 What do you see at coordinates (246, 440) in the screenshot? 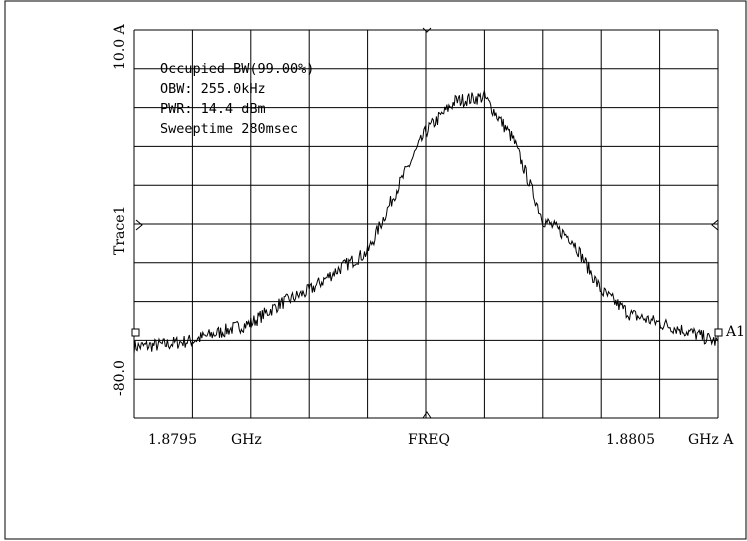
I see `x-start-unit: GHz` at bounding box center [246, 440].